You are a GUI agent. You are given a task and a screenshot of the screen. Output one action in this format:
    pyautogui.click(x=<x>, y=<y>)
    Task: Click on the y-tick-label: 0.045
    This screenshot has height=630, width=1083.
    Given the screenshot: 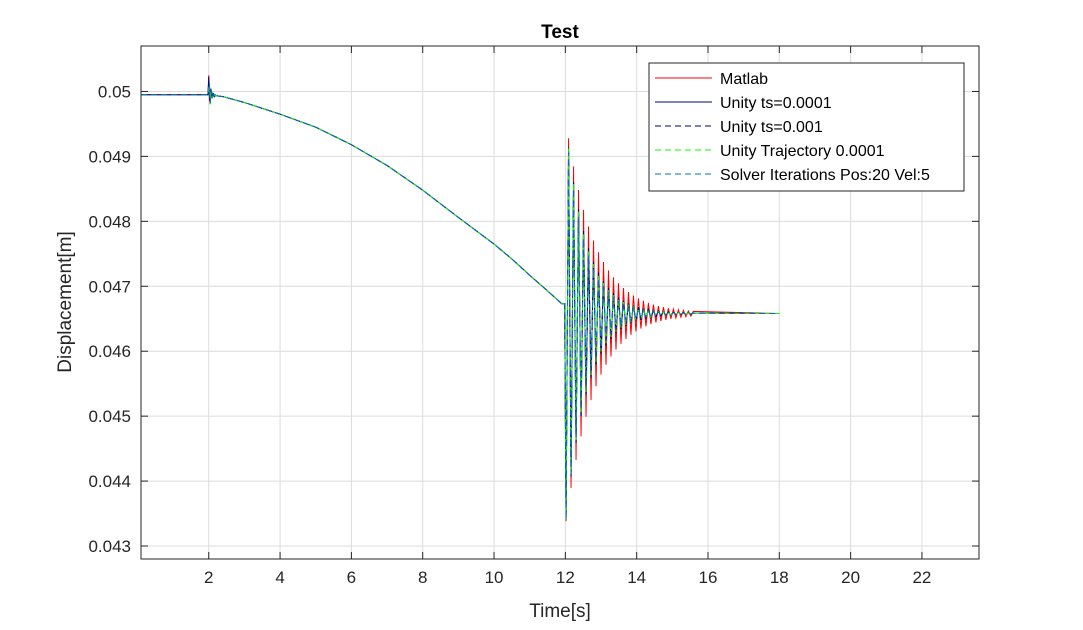 What is the action you would take?
    pyautogui.click(x=109, y=416)
    